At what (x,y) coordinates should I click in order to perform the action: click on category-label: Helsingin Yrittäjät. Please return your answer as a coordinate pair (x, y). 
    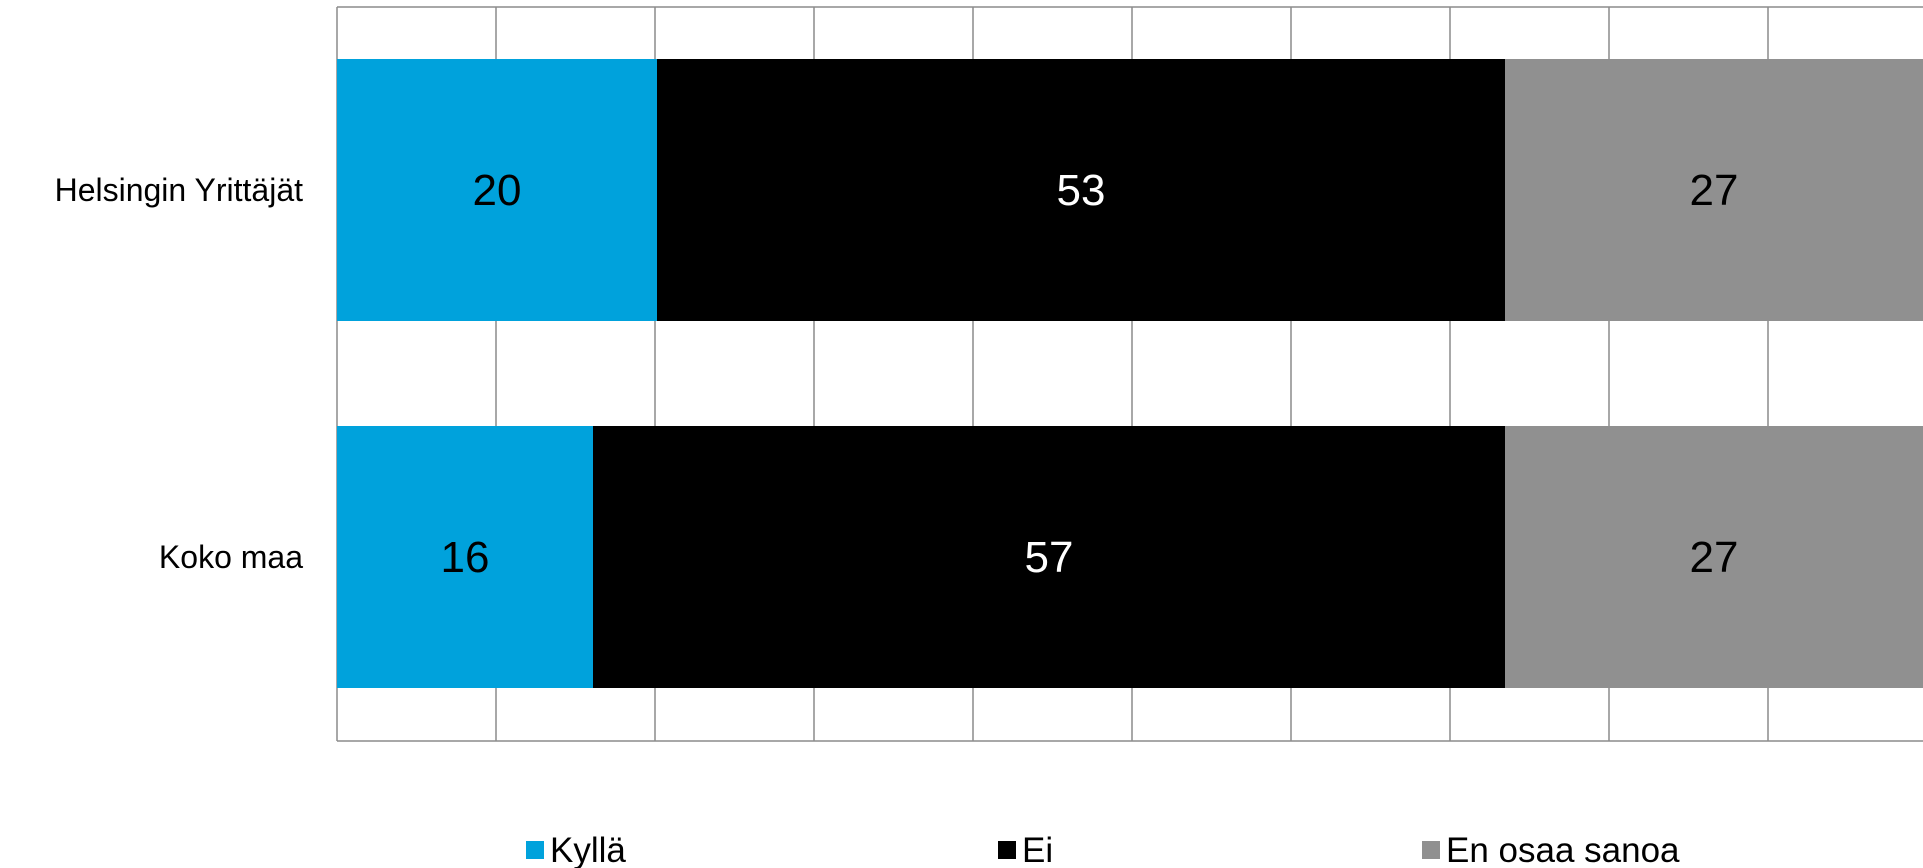
    Looking at the image, I should click on (179, 190).